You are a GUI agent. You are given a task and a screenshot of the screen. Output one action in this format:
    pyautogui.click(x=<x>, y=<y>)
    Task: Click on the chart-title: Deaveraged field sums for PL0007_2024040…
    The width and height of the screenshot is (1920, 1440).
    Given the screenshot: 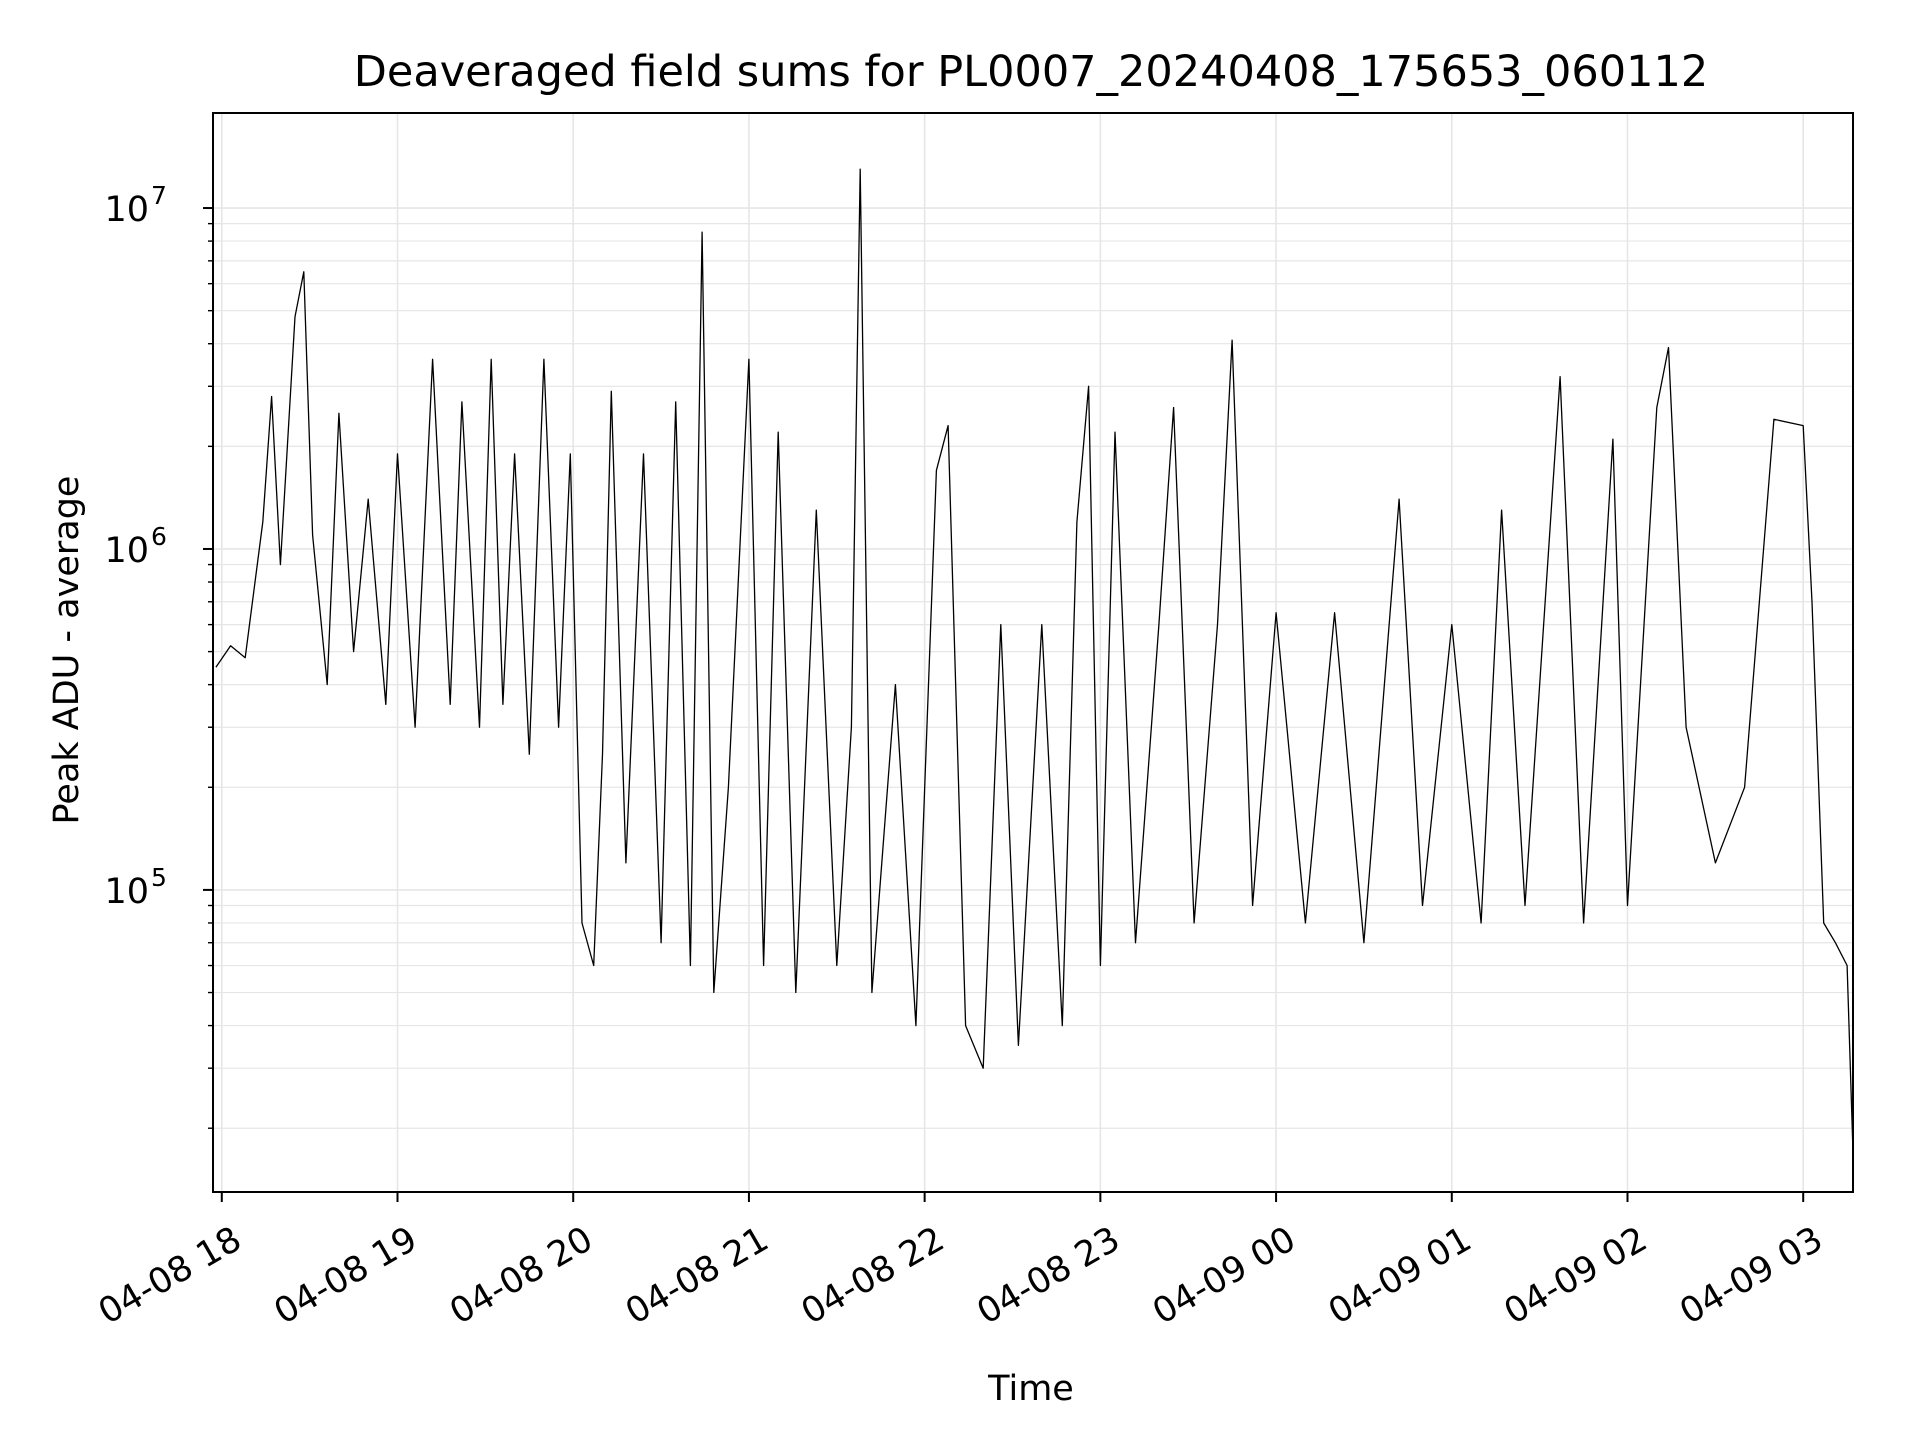 What is the action you would take?
    pyautogui.click(x=1031, y=72)
    